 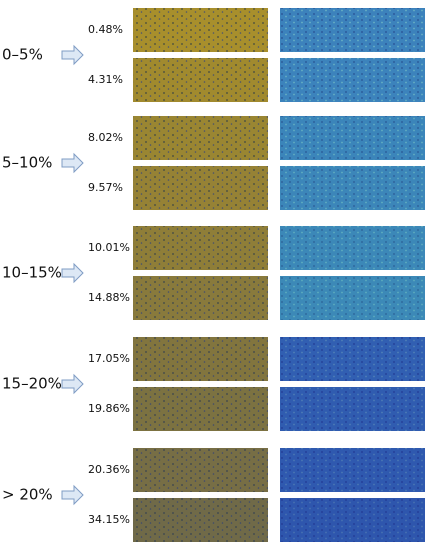 What do you see at coordinates (109, 469) in the screenshot?
I see `percent-label: 20.36%` at bounding box center [109, 469].